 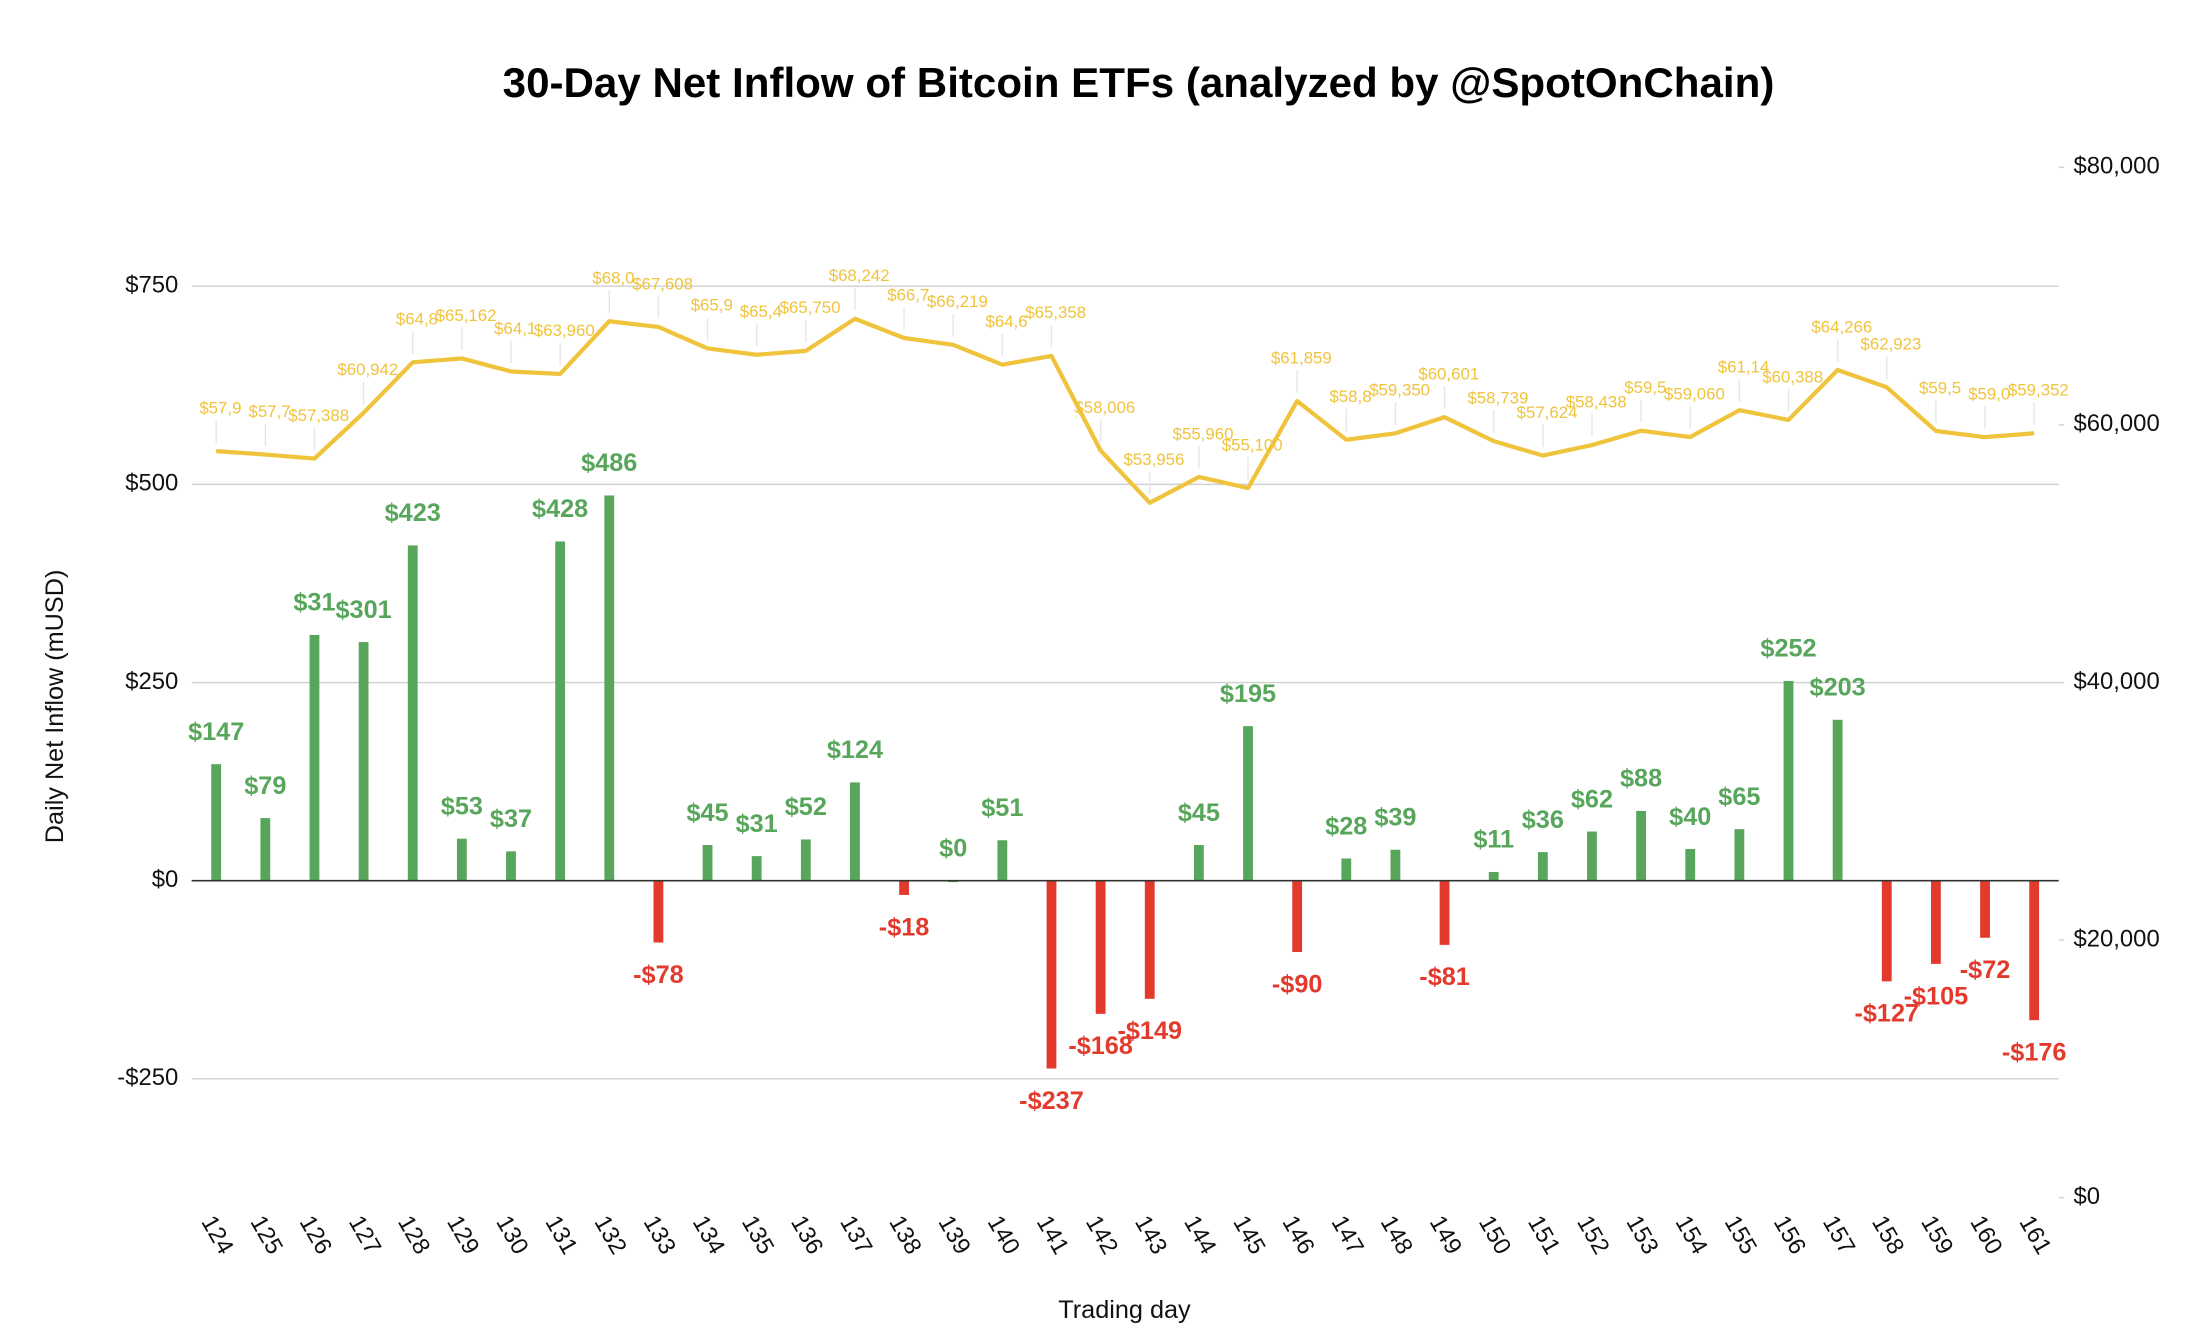 What do you see at coordinates (1104, 407) in the screenshot?
I see `price-value-label: $58,006` at bounding box center [1104, 407].